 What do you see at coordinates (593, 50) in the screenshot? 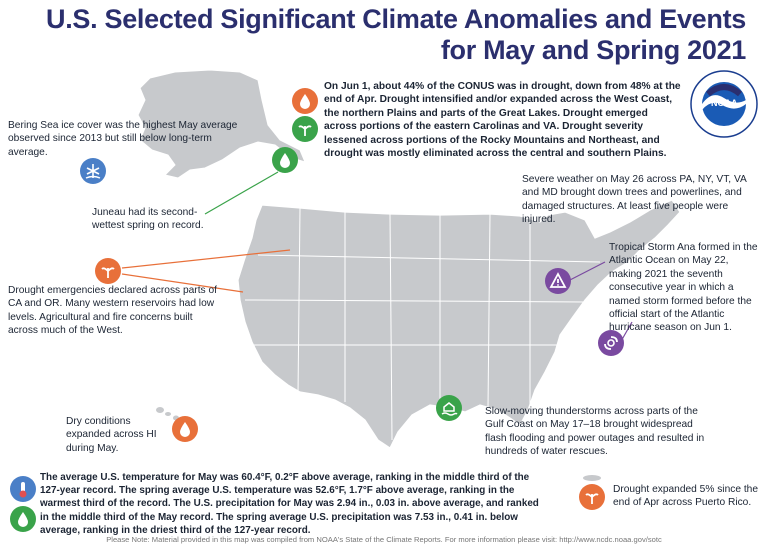
I see `map-title-line2: for May and Spring 2021` at bounding box center [593, 50].